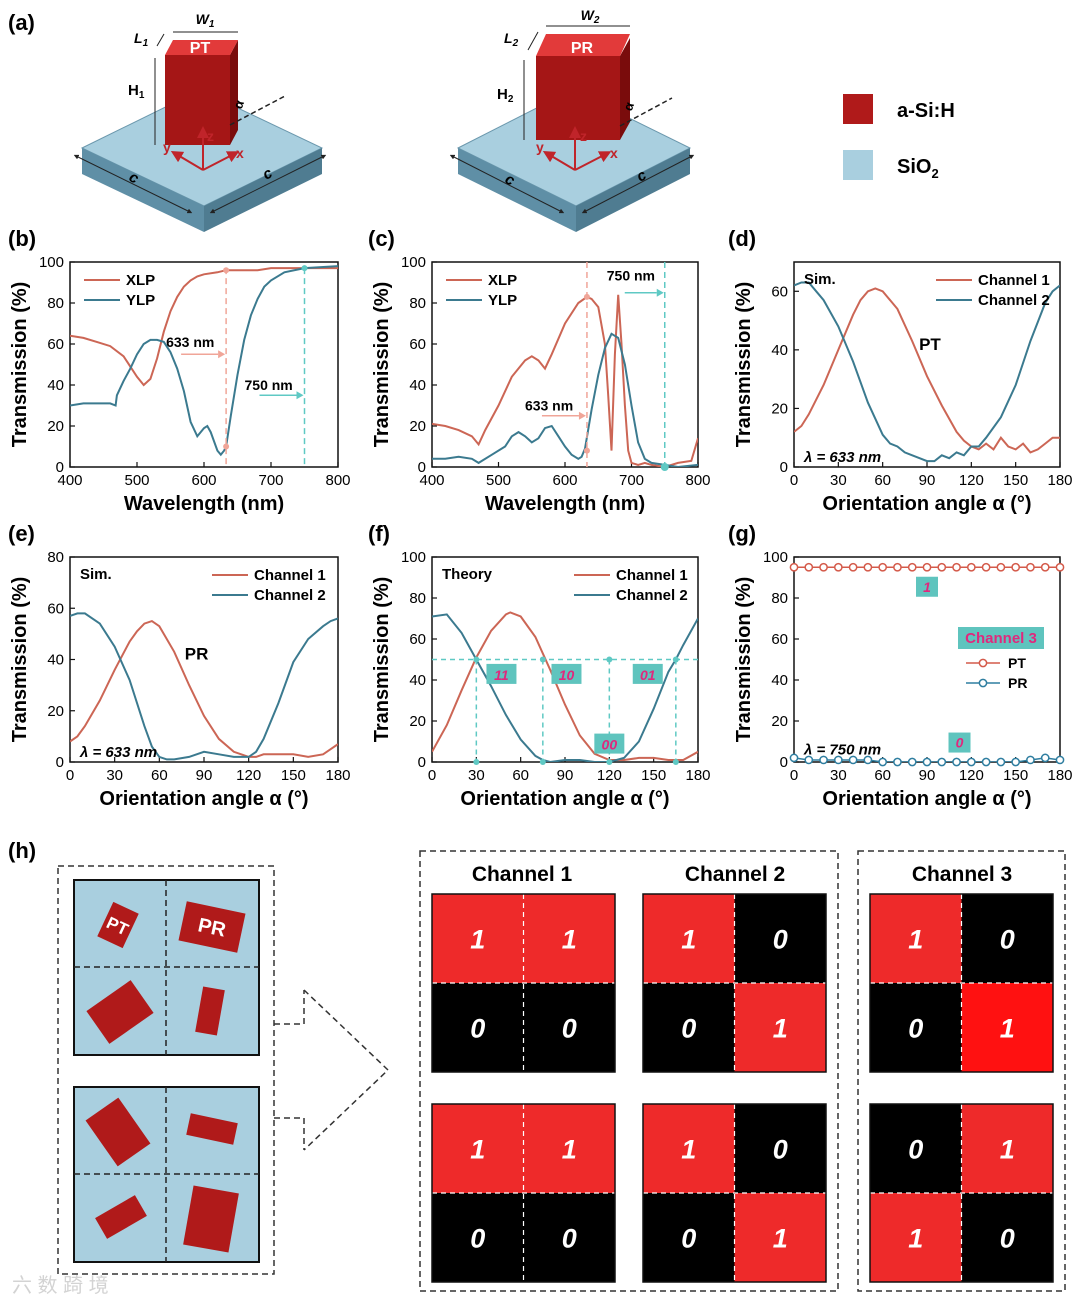  What do you see at coordinates (983, 683) in the screenshot?
I see `legend-marker` at bounding box center [983, 683].